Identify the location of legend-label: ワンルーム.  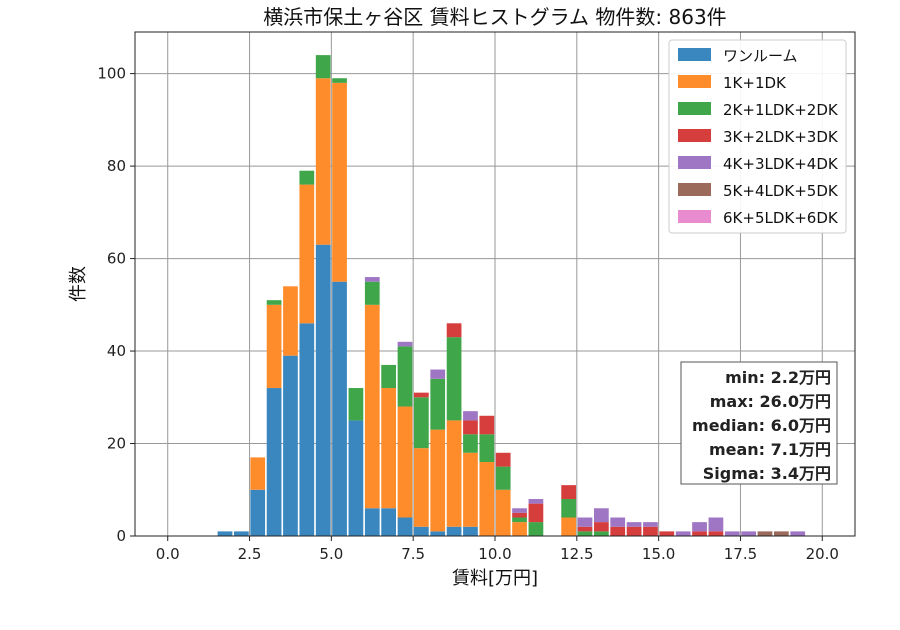
(760, 56).